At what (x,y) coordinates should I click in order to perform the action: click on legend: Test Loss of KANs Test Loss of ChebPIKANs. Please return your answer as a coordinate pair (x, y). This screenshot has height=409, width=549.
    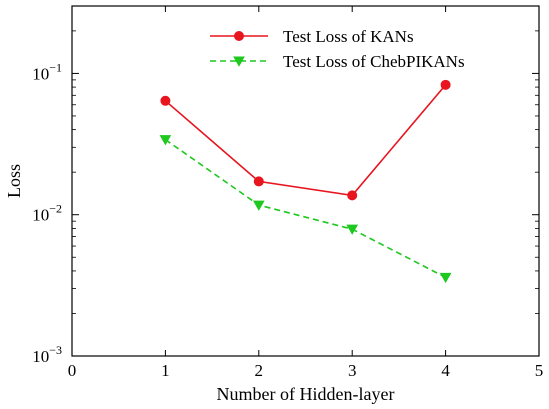
    Looking at the image, I should click on (337, 49).